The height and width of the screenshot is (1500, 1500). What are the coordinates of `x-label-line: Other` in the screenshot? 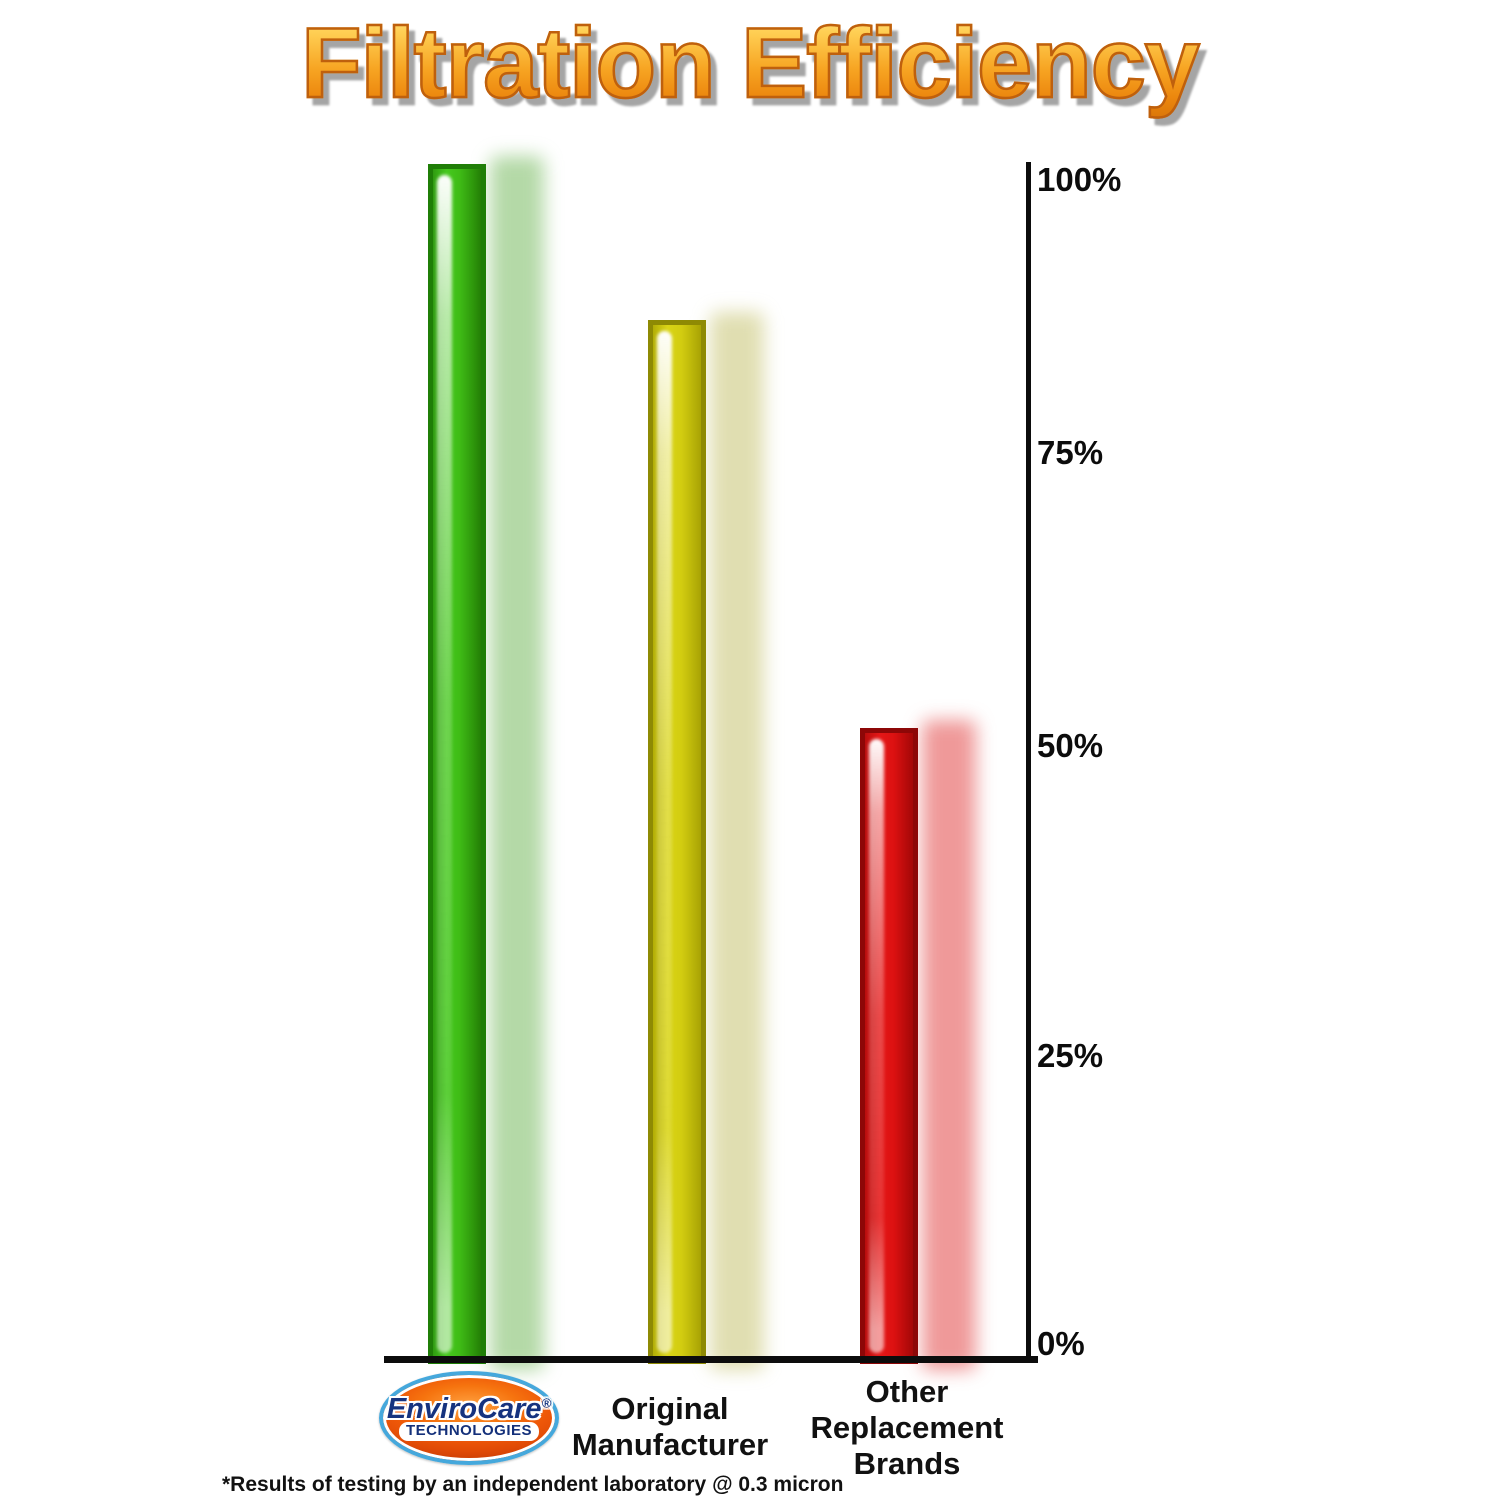 It's located at (907, 1391).